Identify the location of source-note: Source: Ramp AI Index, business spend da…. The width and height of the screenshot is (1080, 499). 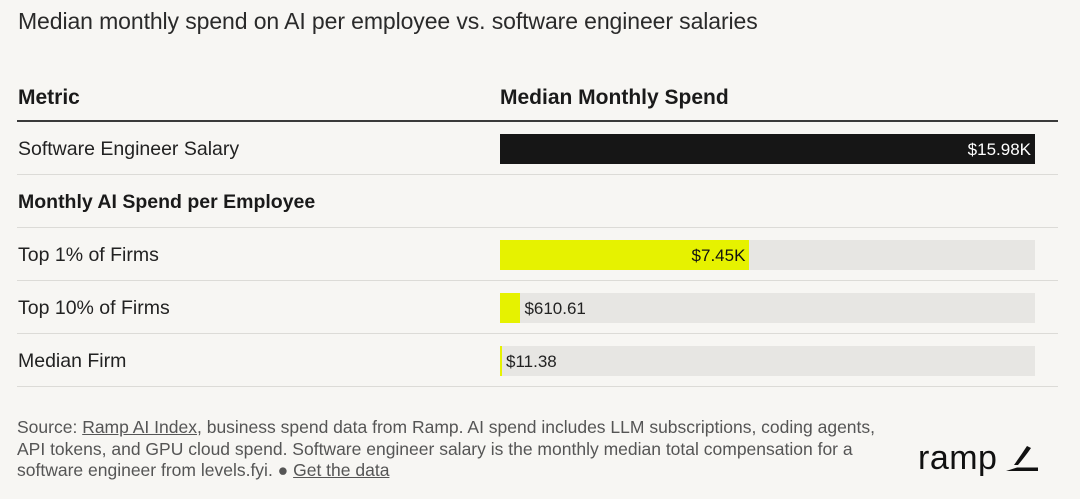
(457, 449).